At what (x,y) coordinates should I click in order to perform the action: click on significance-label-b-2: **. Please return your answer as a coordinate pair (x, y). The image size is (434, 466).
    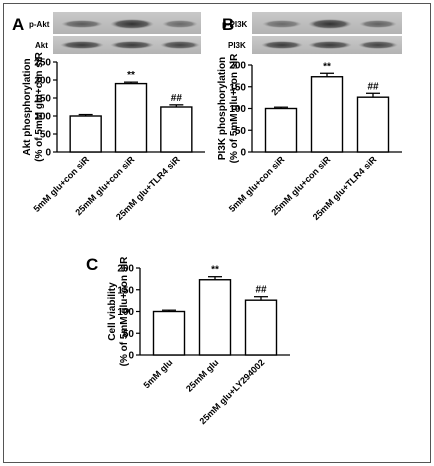
    Looking at the image, I should click on (327, 66).